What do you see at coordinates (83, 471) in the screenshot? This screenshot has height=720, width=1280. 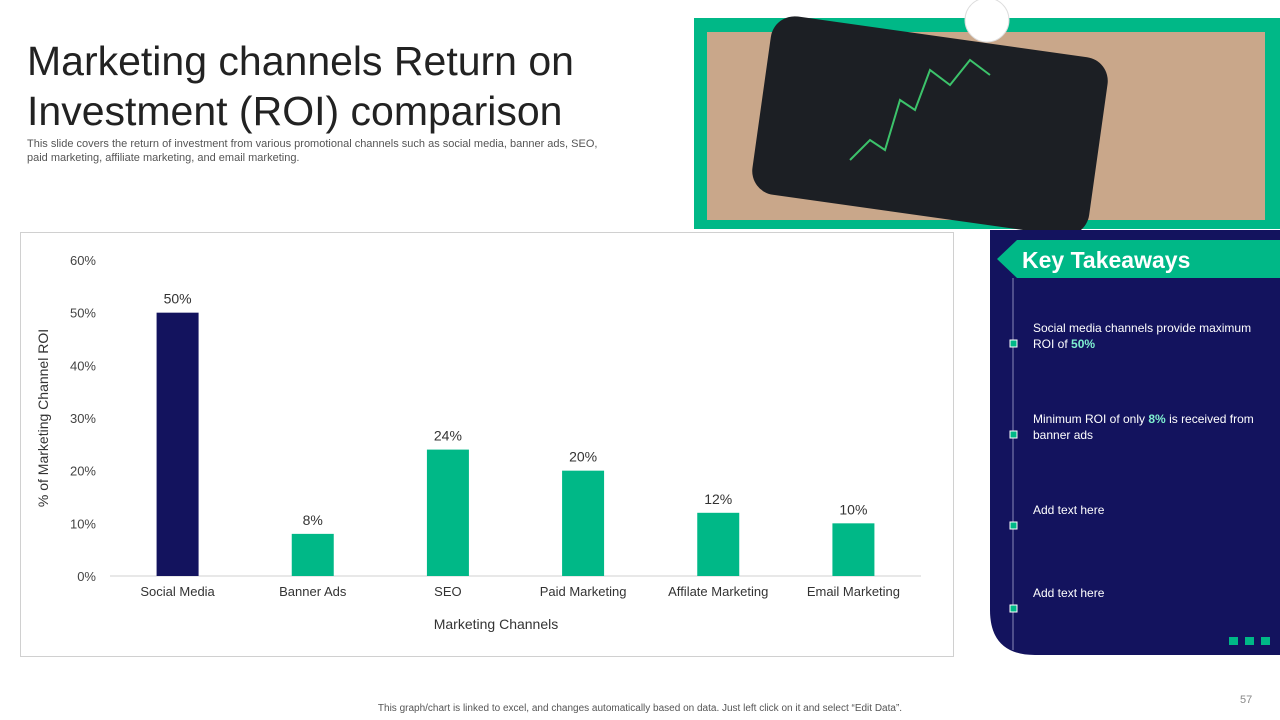 I see `y-tick-label: 20%` at bounding box center [83, 471].